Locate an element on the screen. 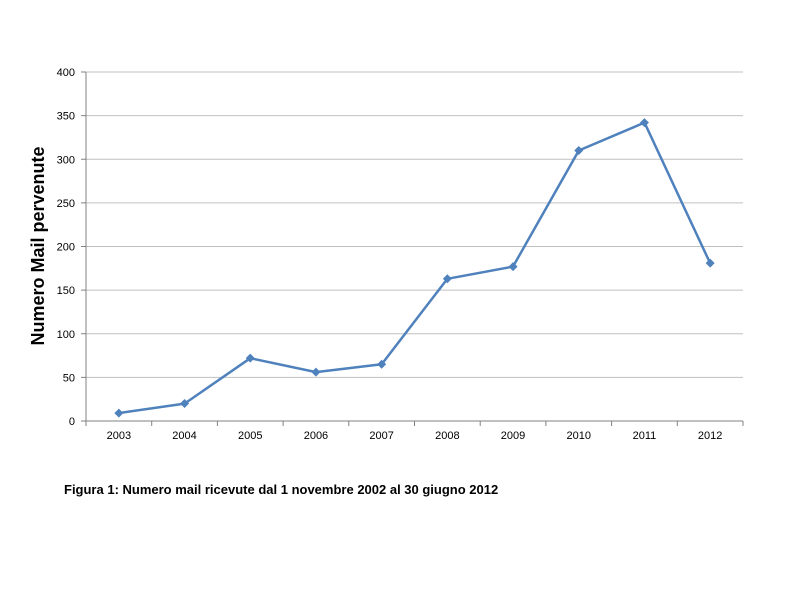 Image resolution: width=800 pixels, height=600 pixels. x-tick-label: 2011 is located at coordinates (645, 436).